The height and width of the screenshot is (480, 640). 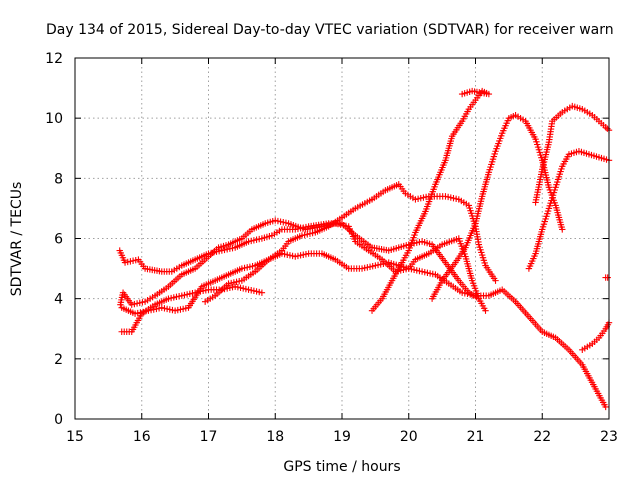 I want to click on y-tick-label: 2, so click(x=58, y=360).